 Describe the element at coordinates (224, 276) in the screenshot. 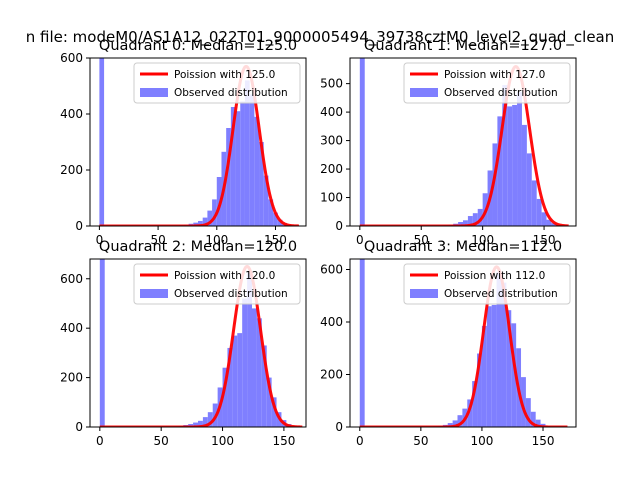

I see `legend-fit-label: Poission with 120.0` at that location.